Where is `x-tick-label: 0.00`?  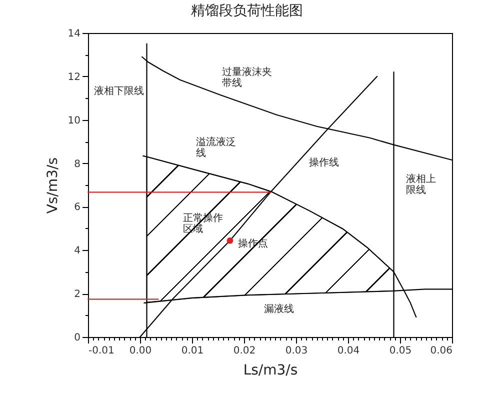
x-tick-label: 0.00 is located at coordinates (140, 351).